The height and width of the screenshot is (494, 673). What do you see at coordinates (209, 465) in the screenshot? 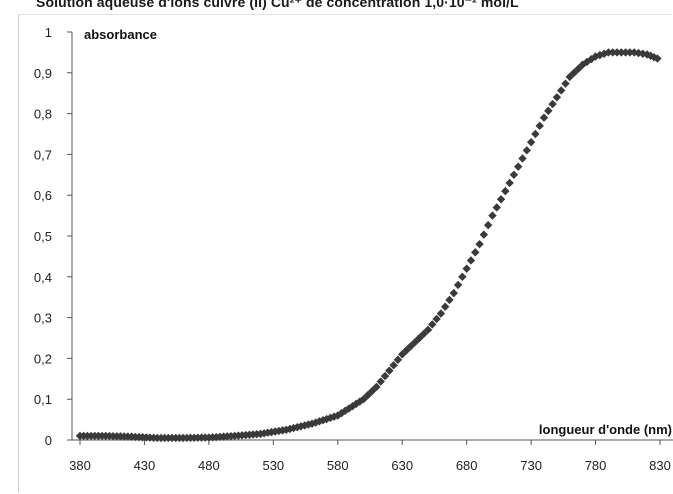
I see `x-tick-label: 480` at bounding box center [209, 465].